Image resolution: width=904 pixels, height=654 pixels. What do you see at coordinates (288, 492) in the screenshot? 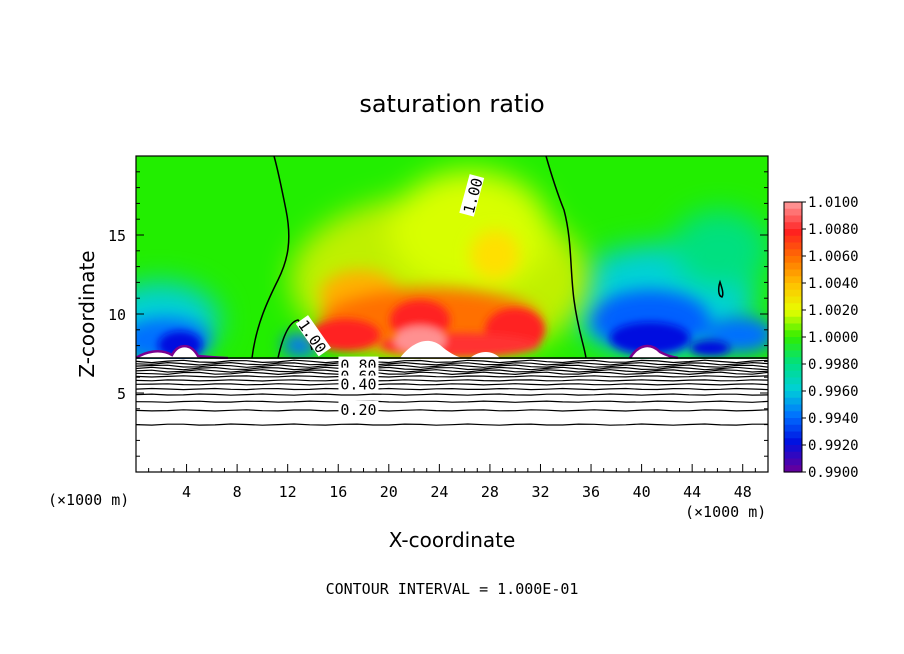
I see `x-tick-label: 12` at bounding box center [288, 492].